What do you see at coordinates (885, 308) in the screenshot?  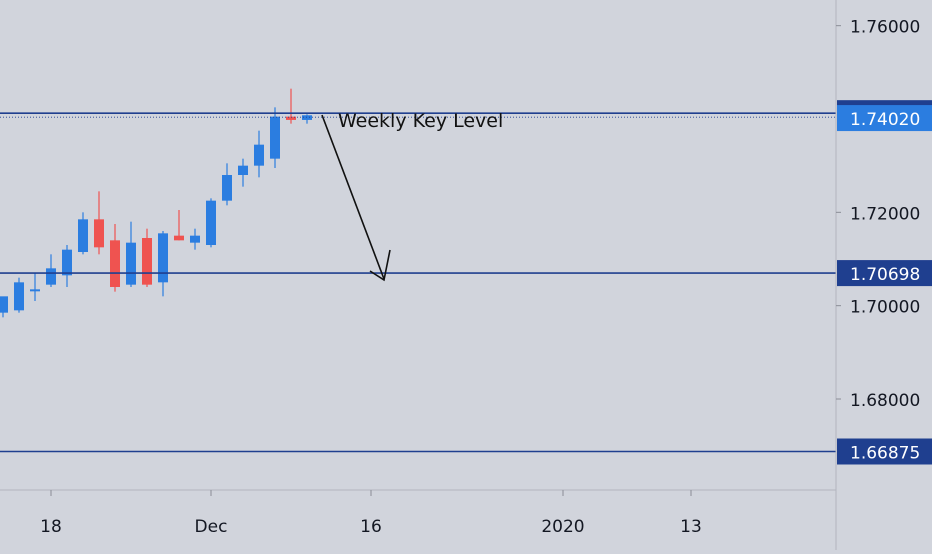 I see `y-tick-label: 1.70000` at bounding box center [885, 308].